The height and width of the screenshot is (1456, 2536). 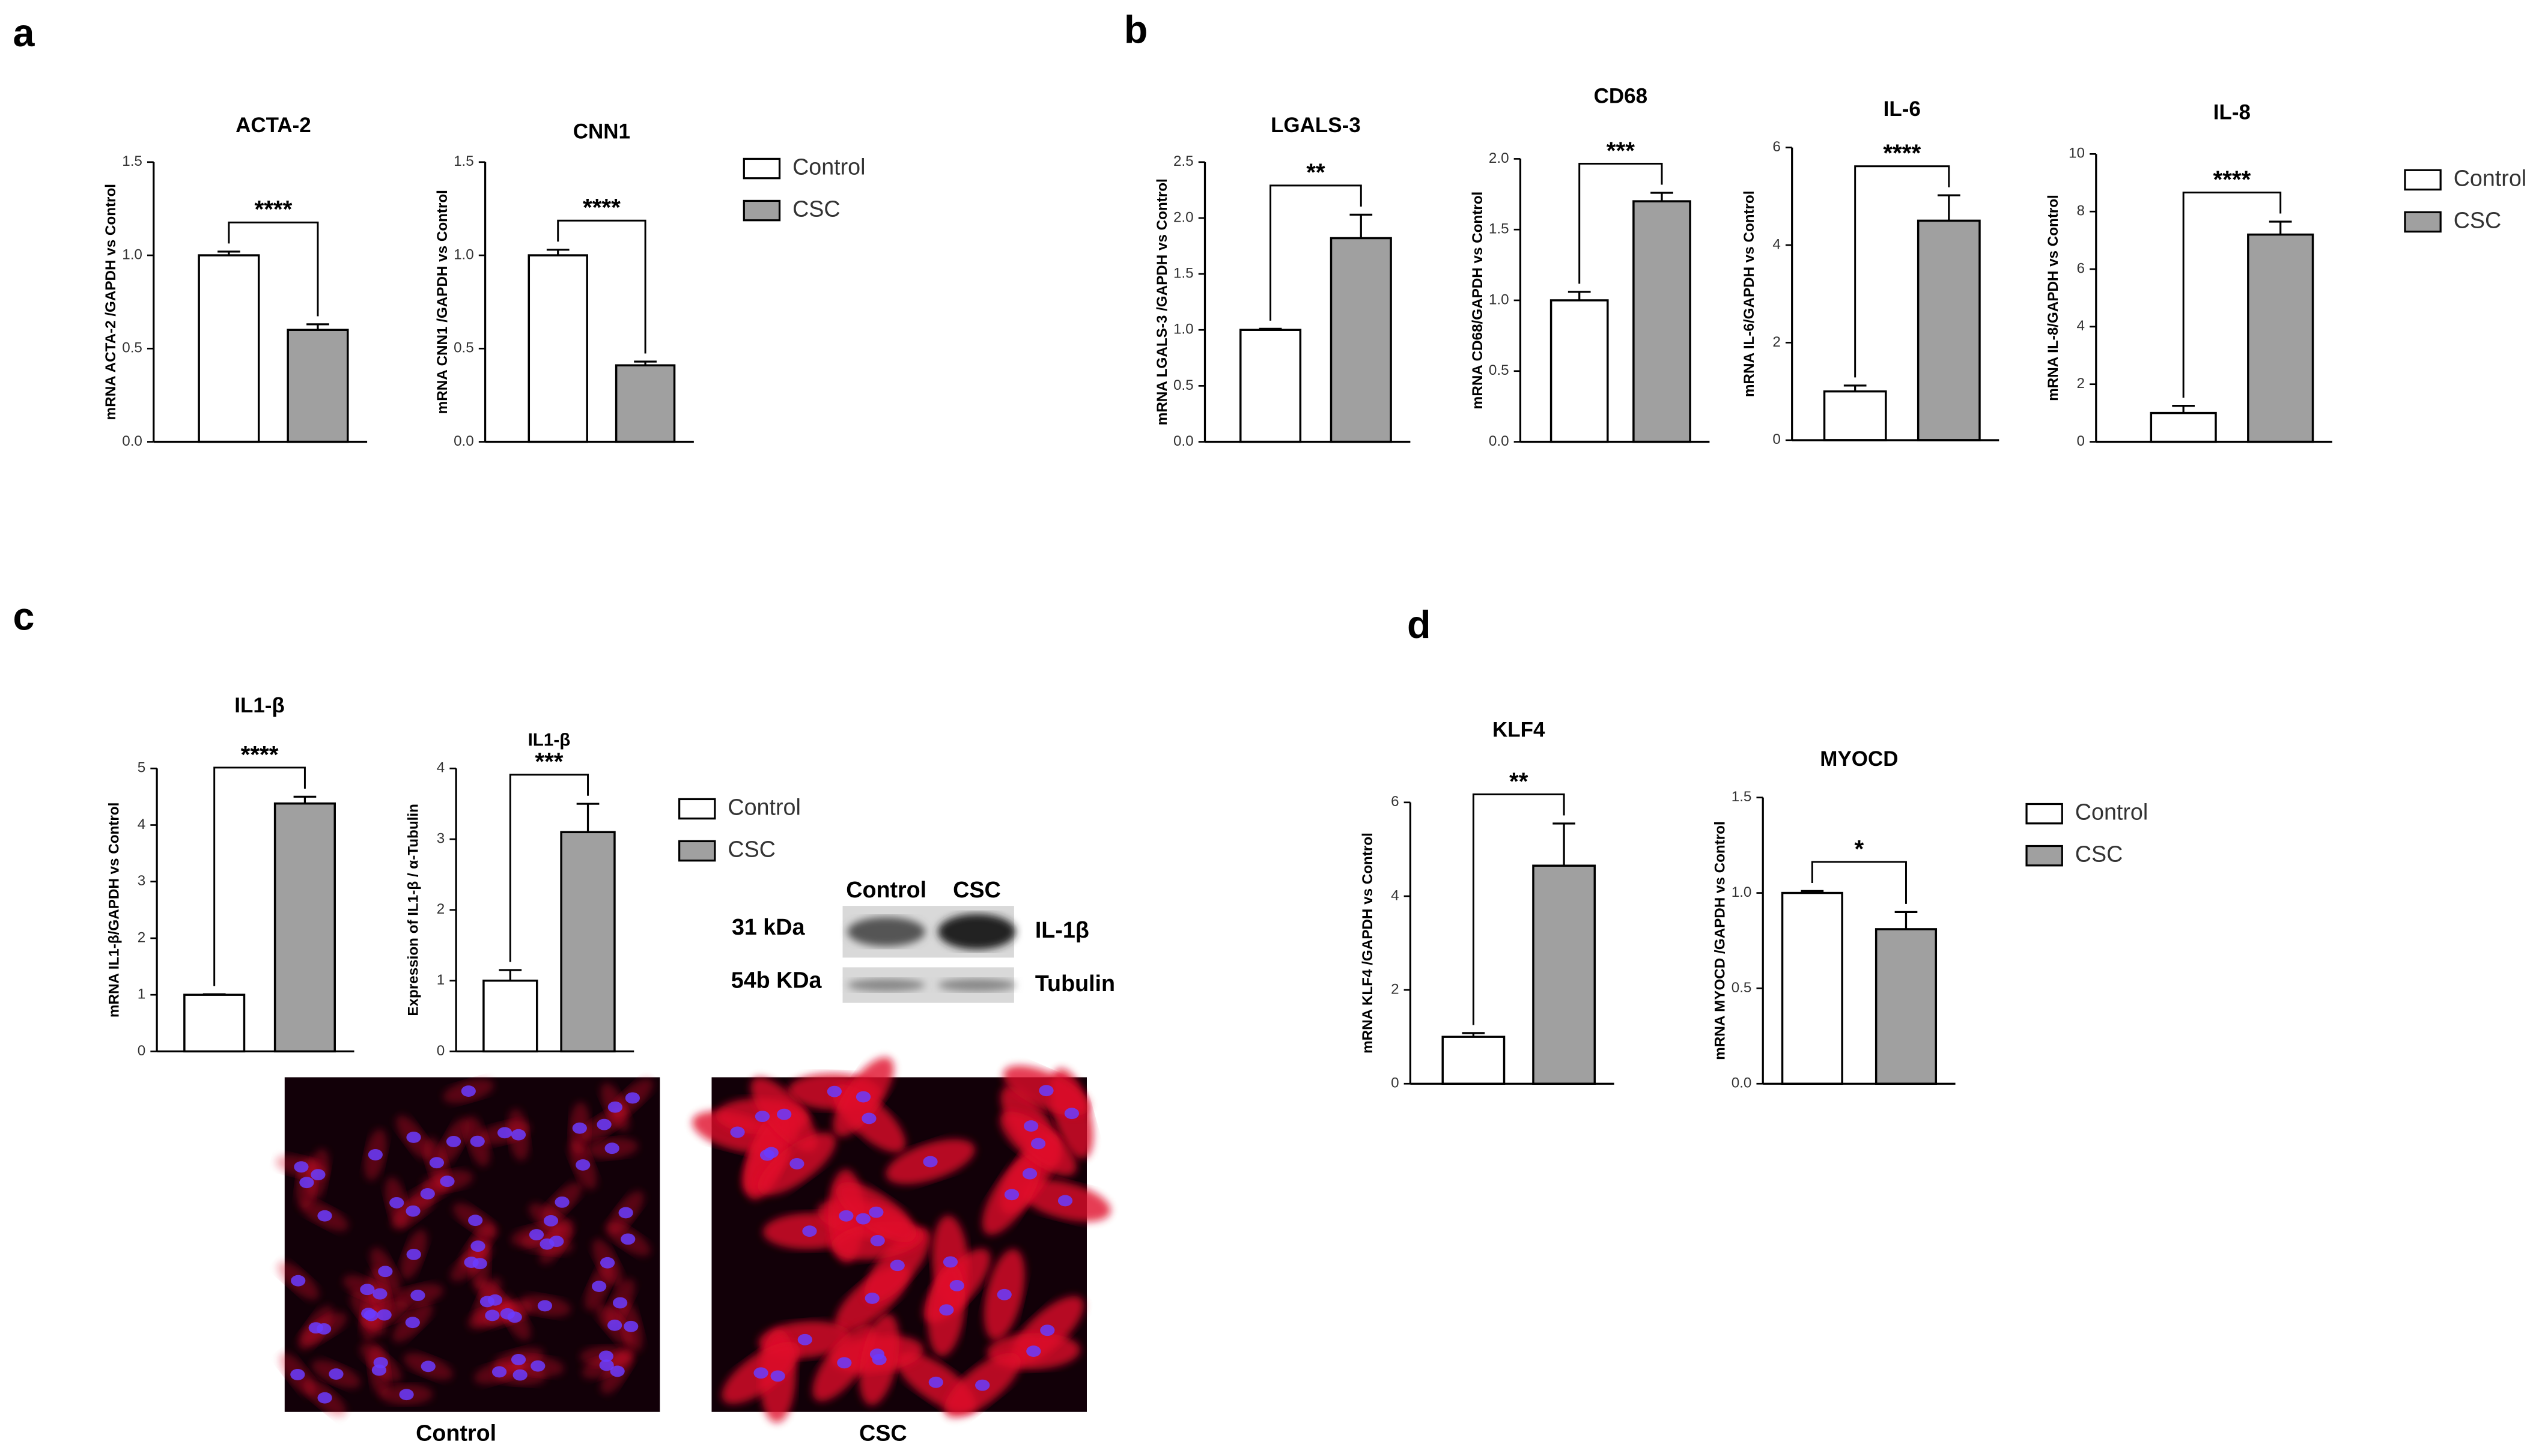 What do you see at coordinates (111, 302) in the screenshot?
I see `y-axis-label: mRNA ACTA-2 /GAPDH vs Control` at bounding box center [111, 302].